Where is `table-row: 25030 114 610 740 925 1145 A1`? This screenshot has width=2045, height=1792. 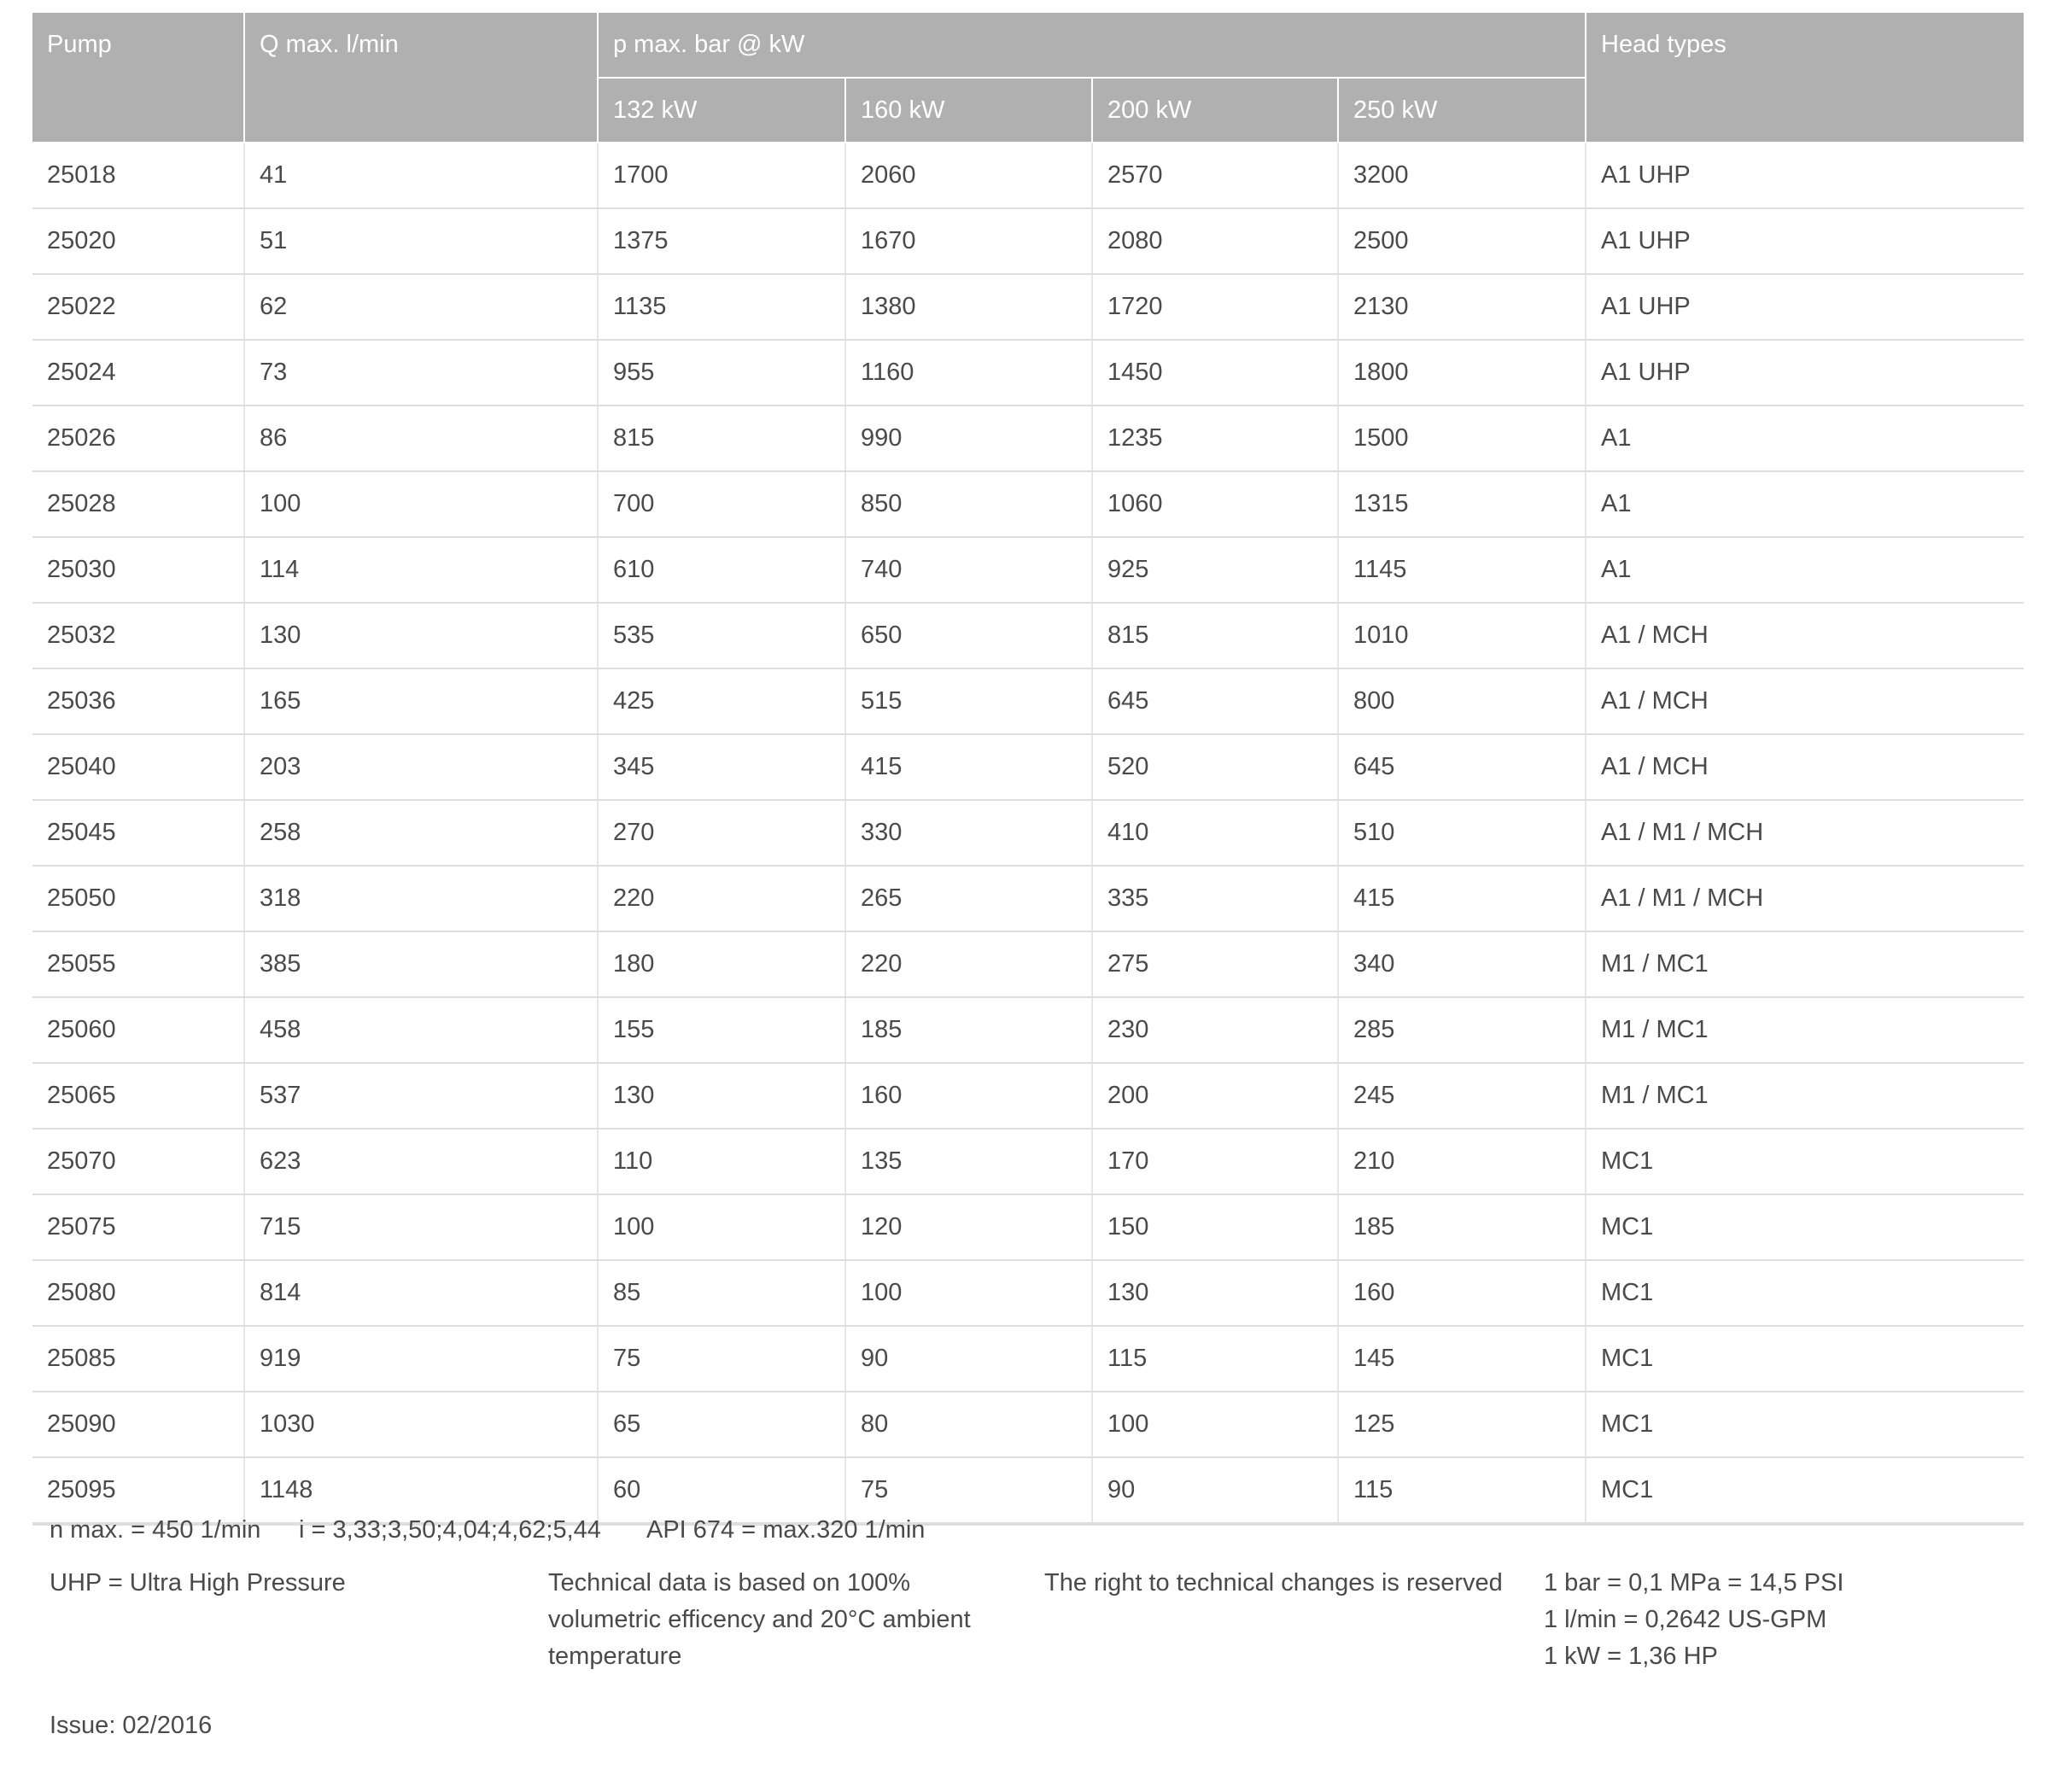
table-row: 25030 114 610 740 925 1145 A1 is located at coordinates (1028, 570).